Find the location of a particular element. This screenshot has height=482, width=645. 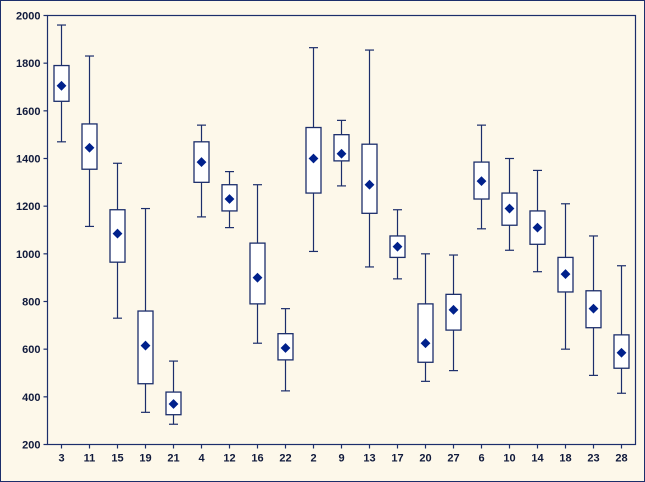

y-tick-label: 200 is located at coordinates (31, 446).